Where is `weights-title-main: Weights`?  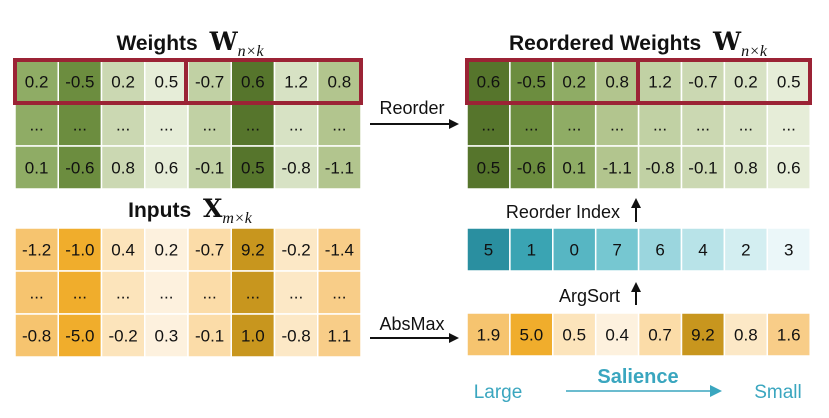 weights-title-main: Weights is located at coordinates (156, 43).